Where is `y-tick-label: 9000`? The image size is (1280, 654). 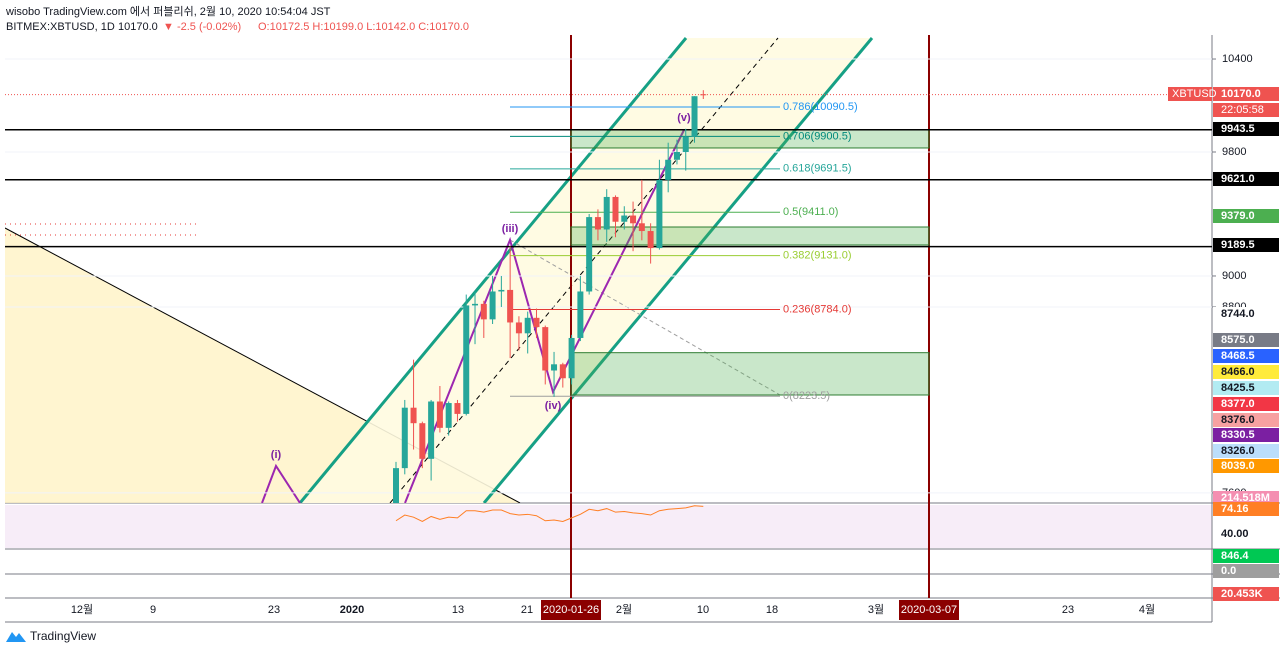 y-tick-label: 9000 is located at coordinates (1234, 276).